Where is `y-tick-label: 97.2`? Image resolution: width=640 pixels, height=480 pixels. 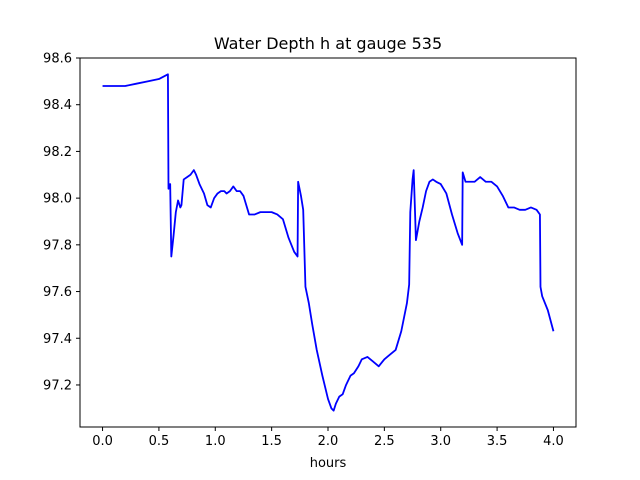 y-tick-label: 97.2 is located at coordinates (57, 385).